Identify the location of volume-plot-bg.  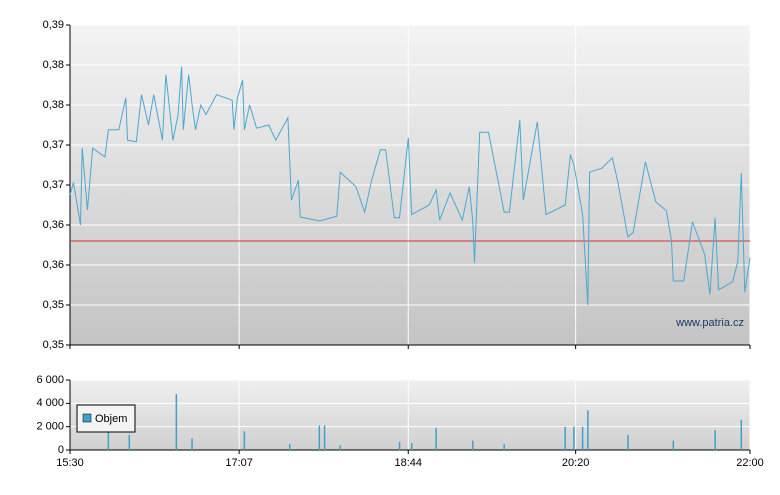
(410, 415).